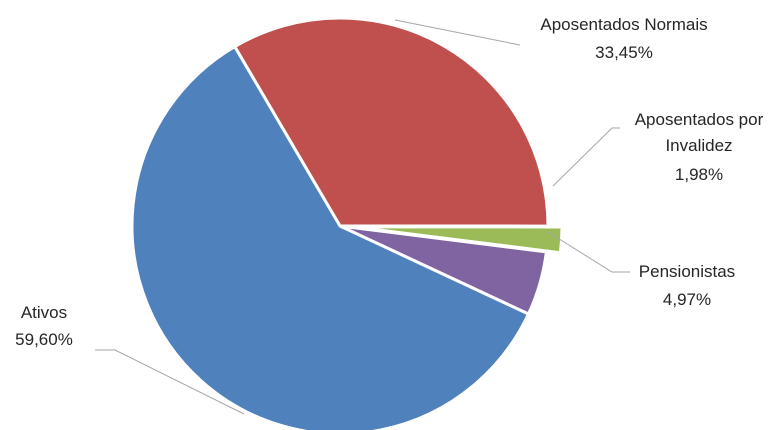  What do you see at coordinates (623, 24) in the screenshot?
I see `label-aposentados-normais-name: Aposentados Normais` at bounding box center [623, 24].